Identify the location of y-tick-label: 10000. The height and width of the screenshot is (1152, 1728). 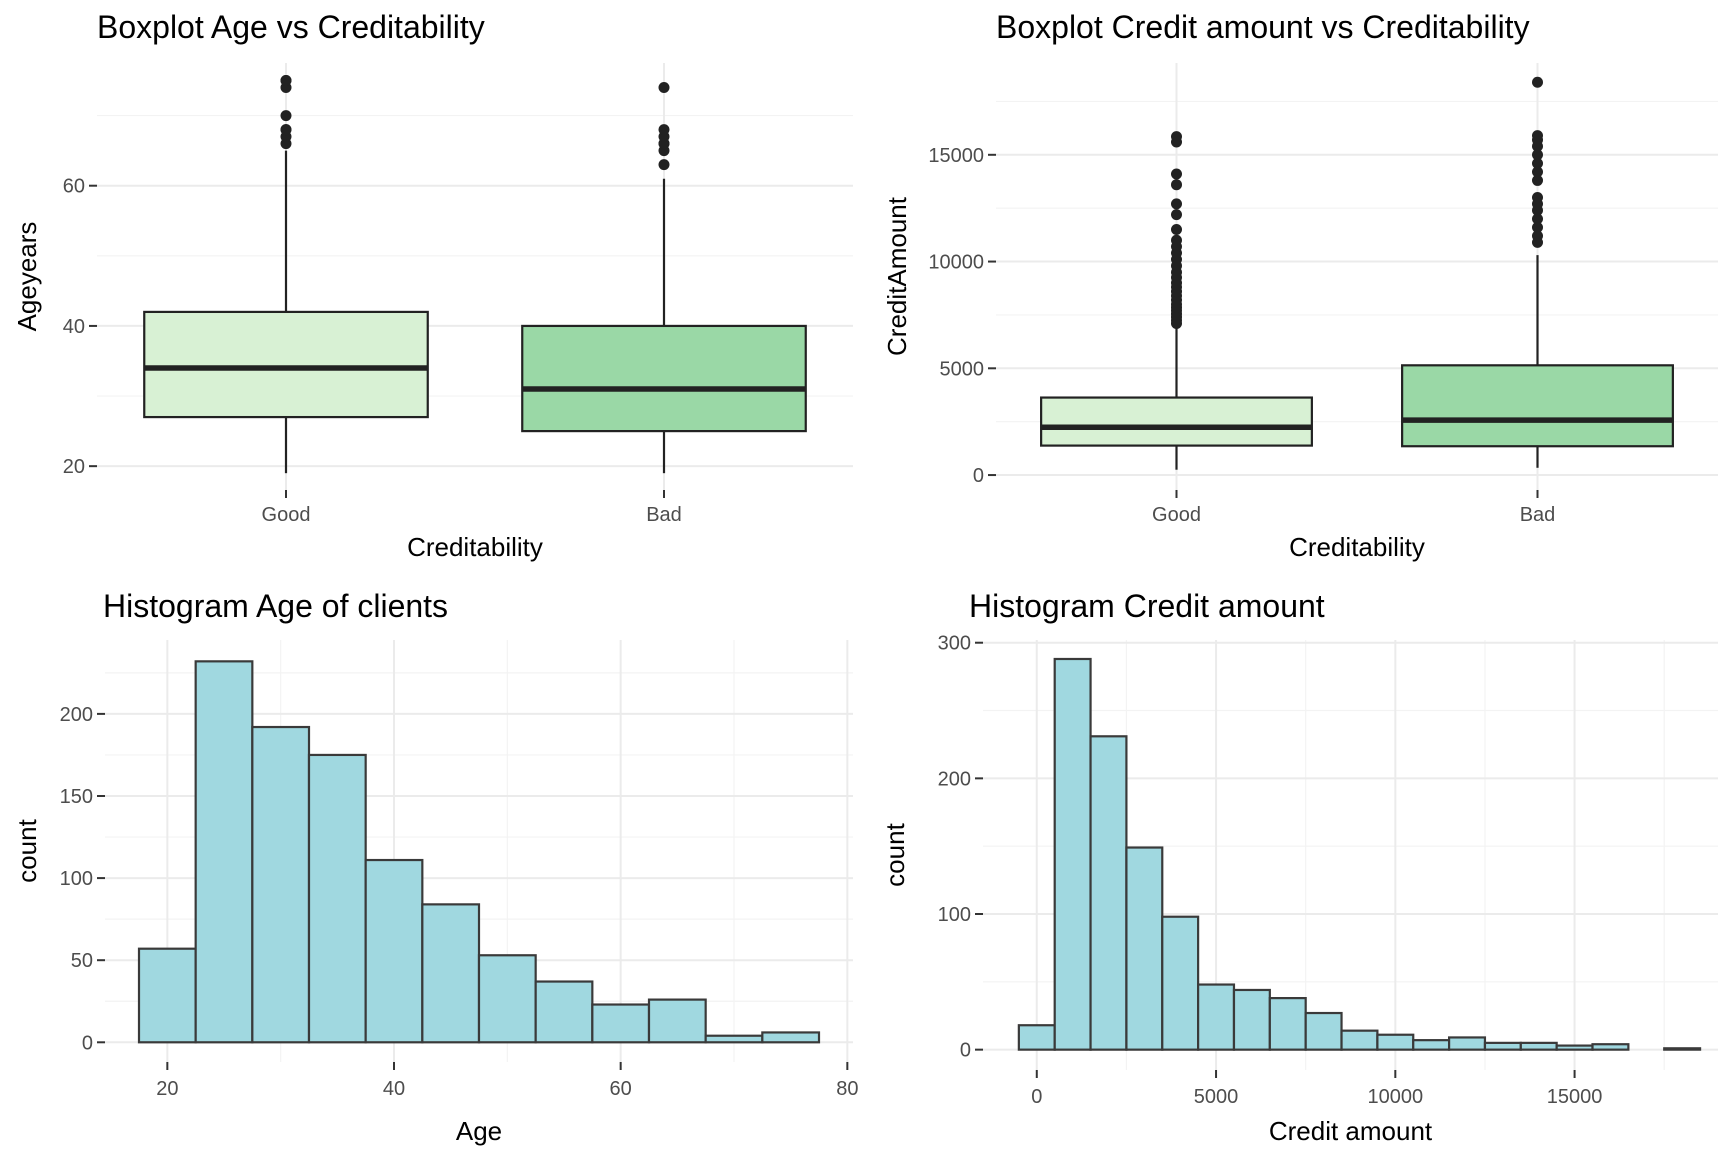
(956, 263).